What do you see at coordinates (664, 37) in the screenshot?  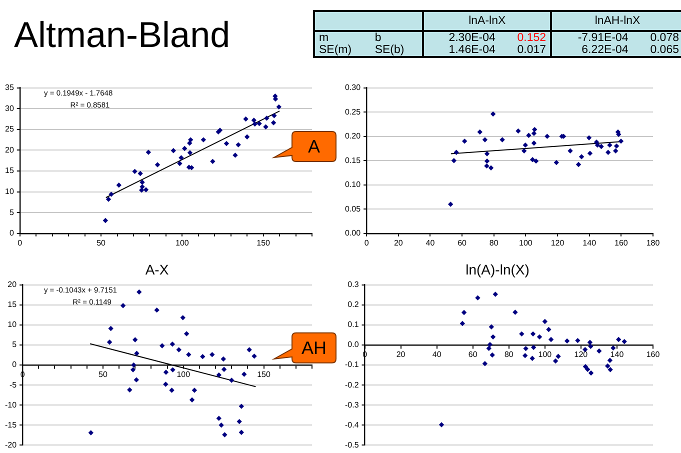 I see `text: 0.078` at bounding box center [664, 37].